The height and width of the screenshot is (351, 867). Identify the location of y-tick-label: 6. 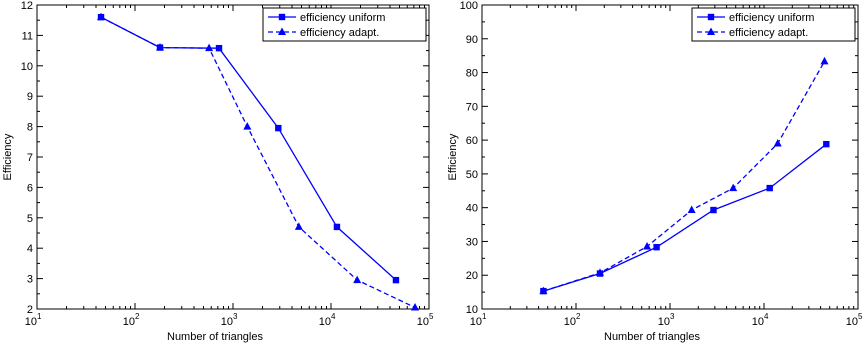
(30, 188).